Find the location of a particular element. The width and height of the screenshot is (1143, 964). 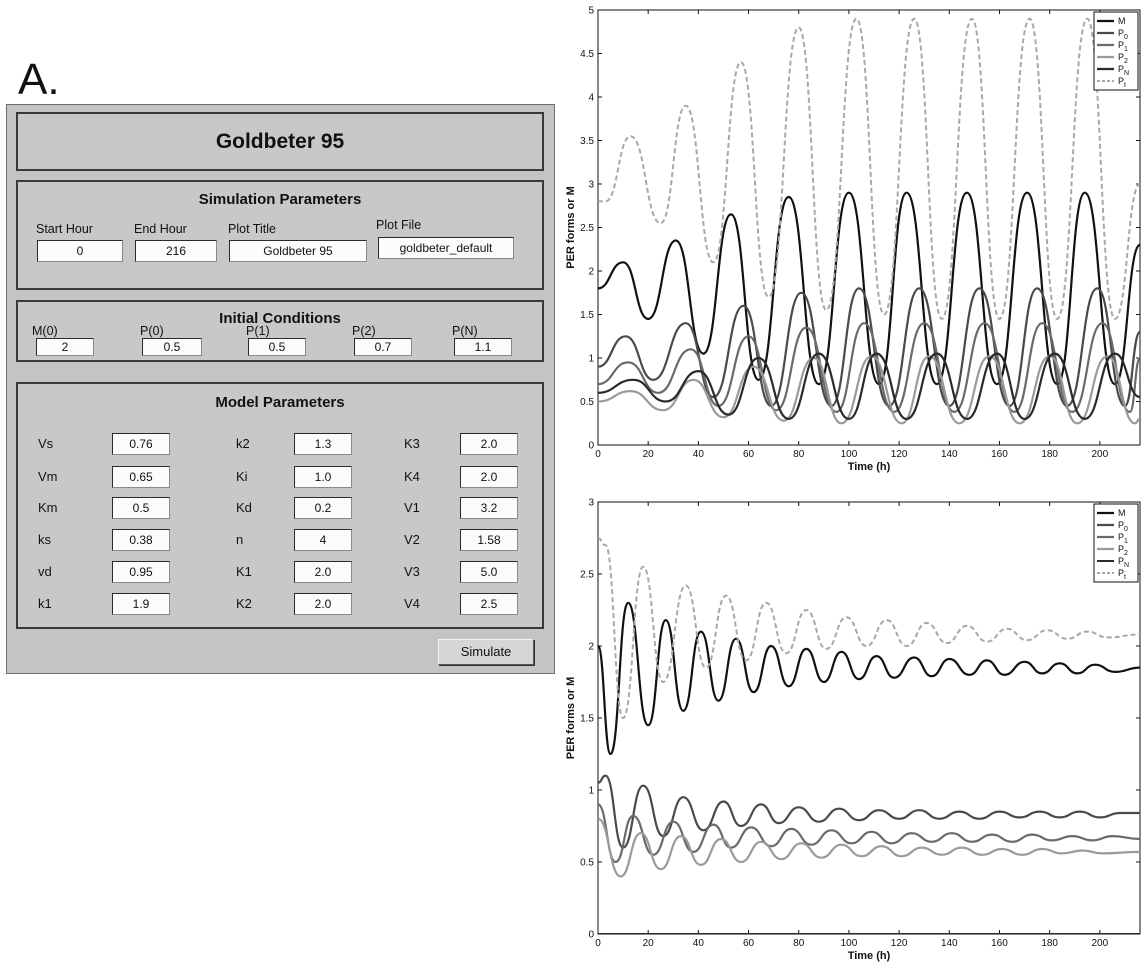

param-field-v4: 2.5 is located at coordinates (489, 604).